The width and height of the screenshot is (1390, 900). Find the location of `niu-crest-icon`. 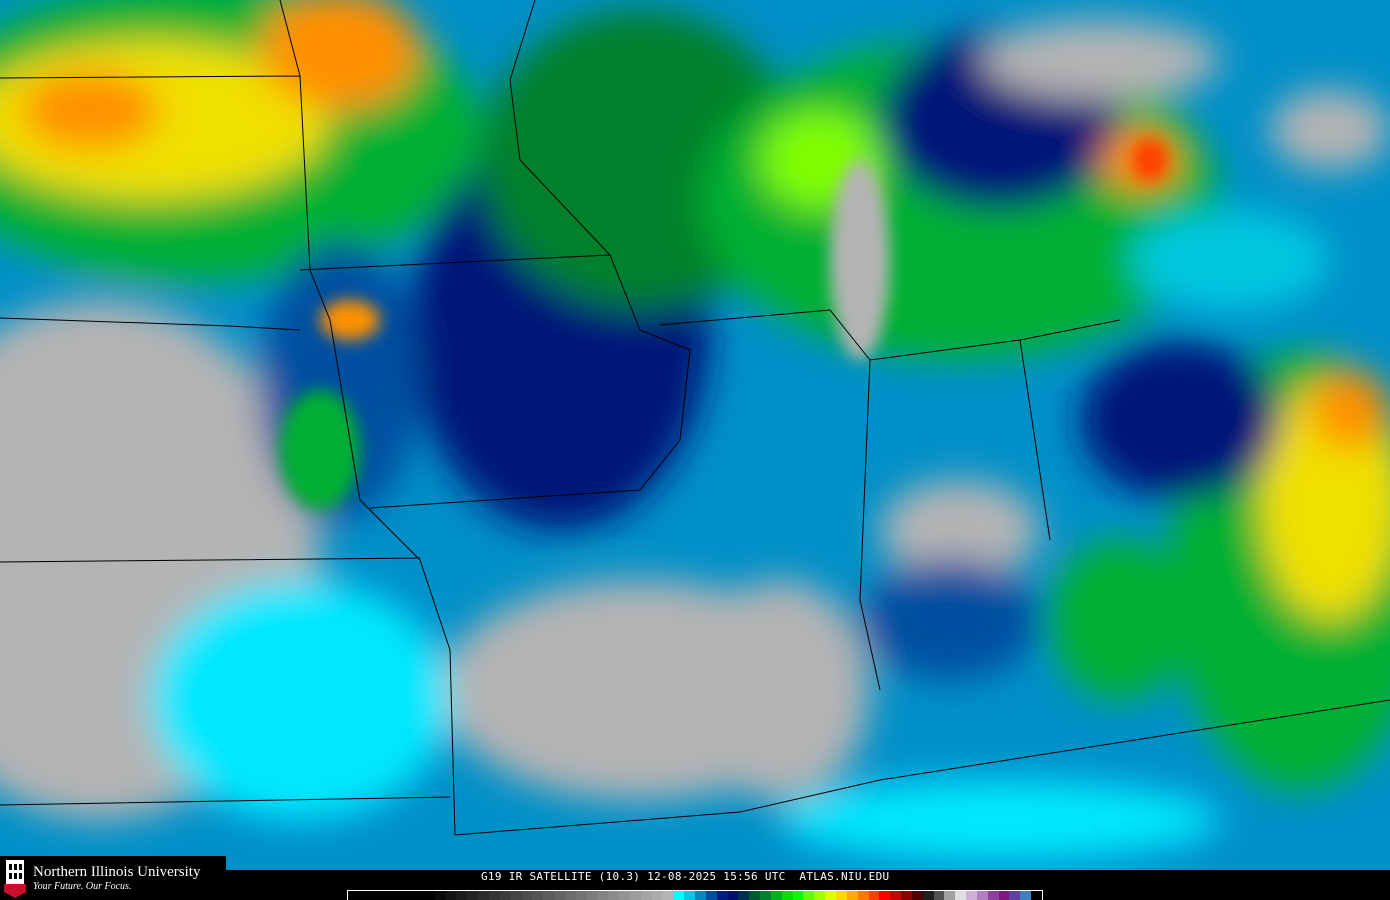

niu-crest-icon is located at coordinates (15, 879).